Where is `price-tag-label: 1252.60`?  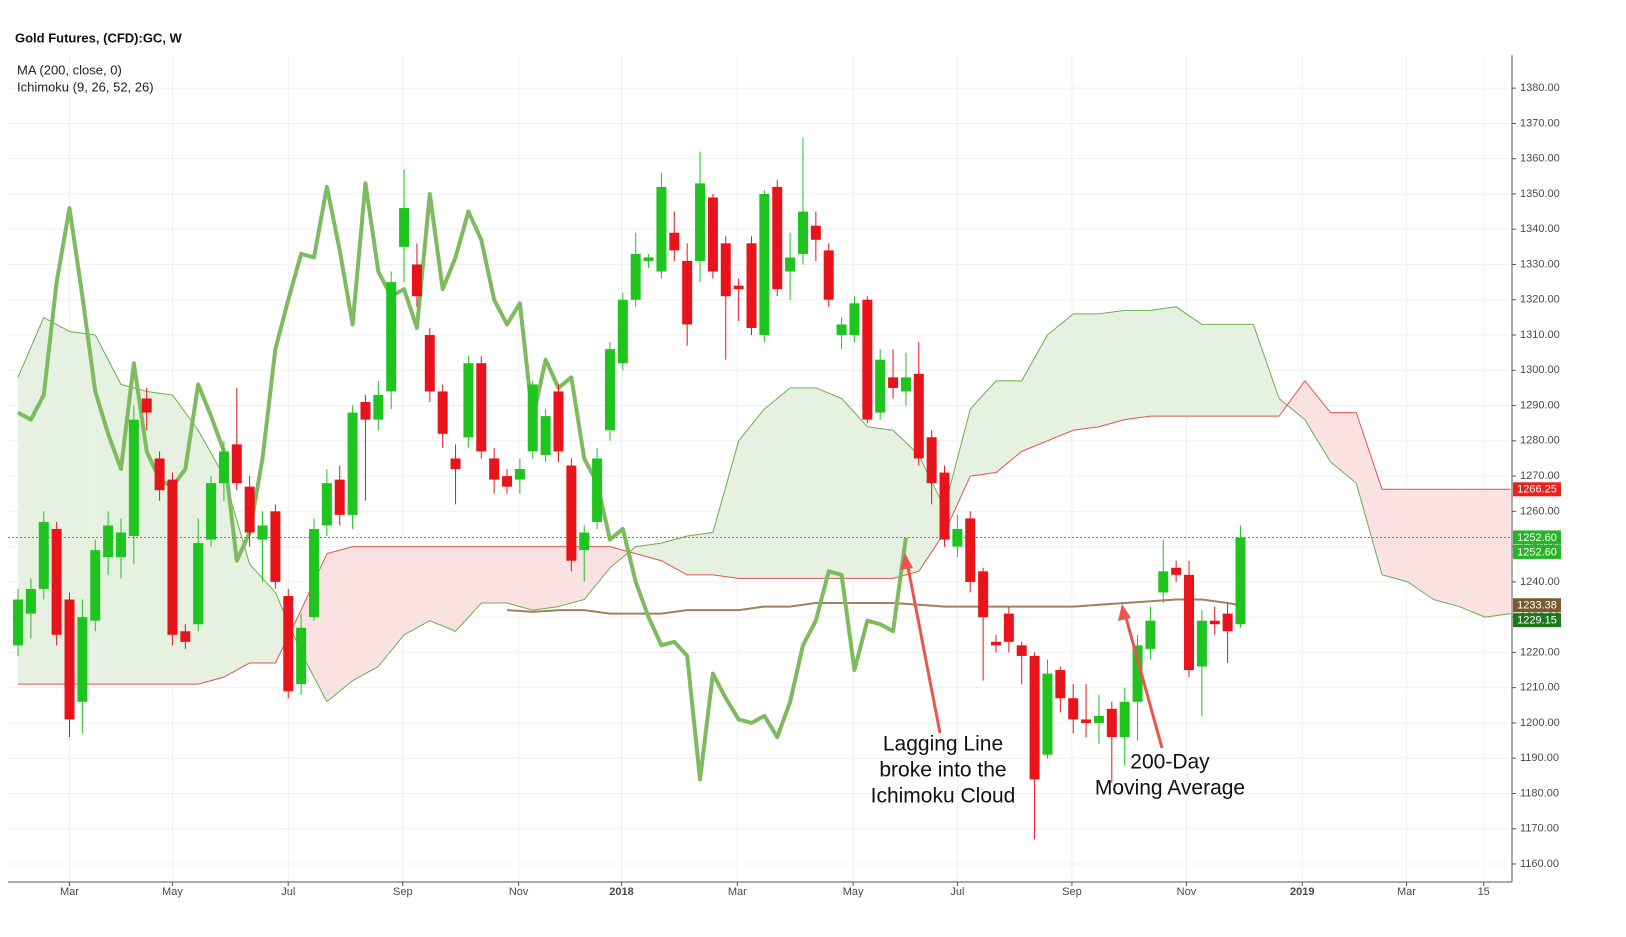
price-tag-label: 1252.60 is located at coordinates (1537, 552).